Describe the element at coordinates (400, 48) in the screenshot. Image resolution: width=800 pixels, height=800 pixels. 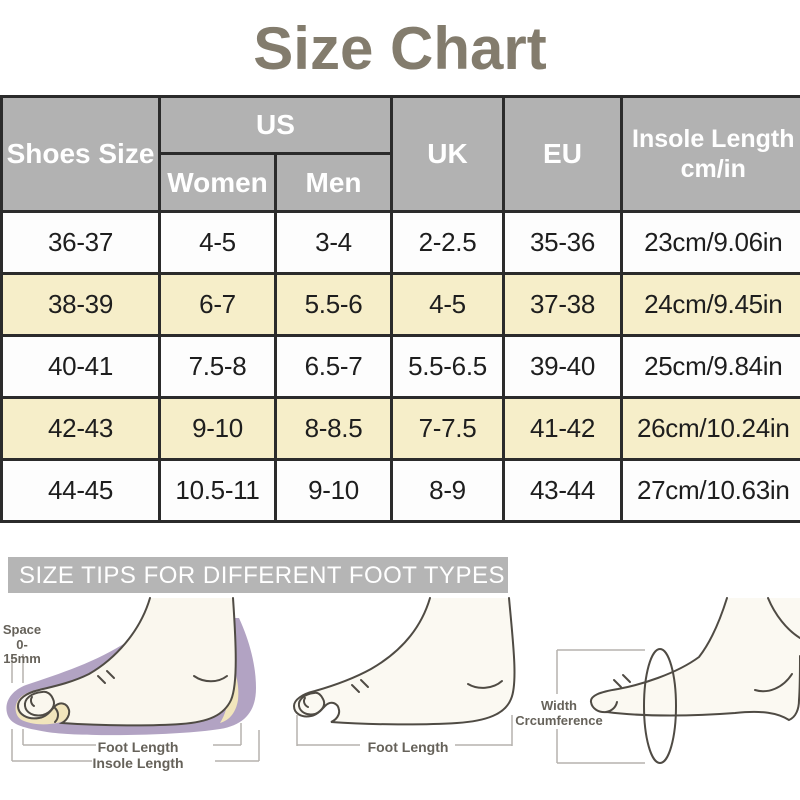
I see `page-title: Size Chart` at that location.